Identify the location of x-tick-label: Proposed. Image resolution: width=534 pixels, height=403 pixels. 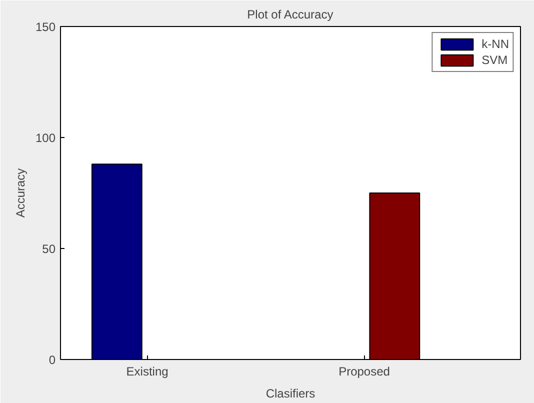
(364, 371).